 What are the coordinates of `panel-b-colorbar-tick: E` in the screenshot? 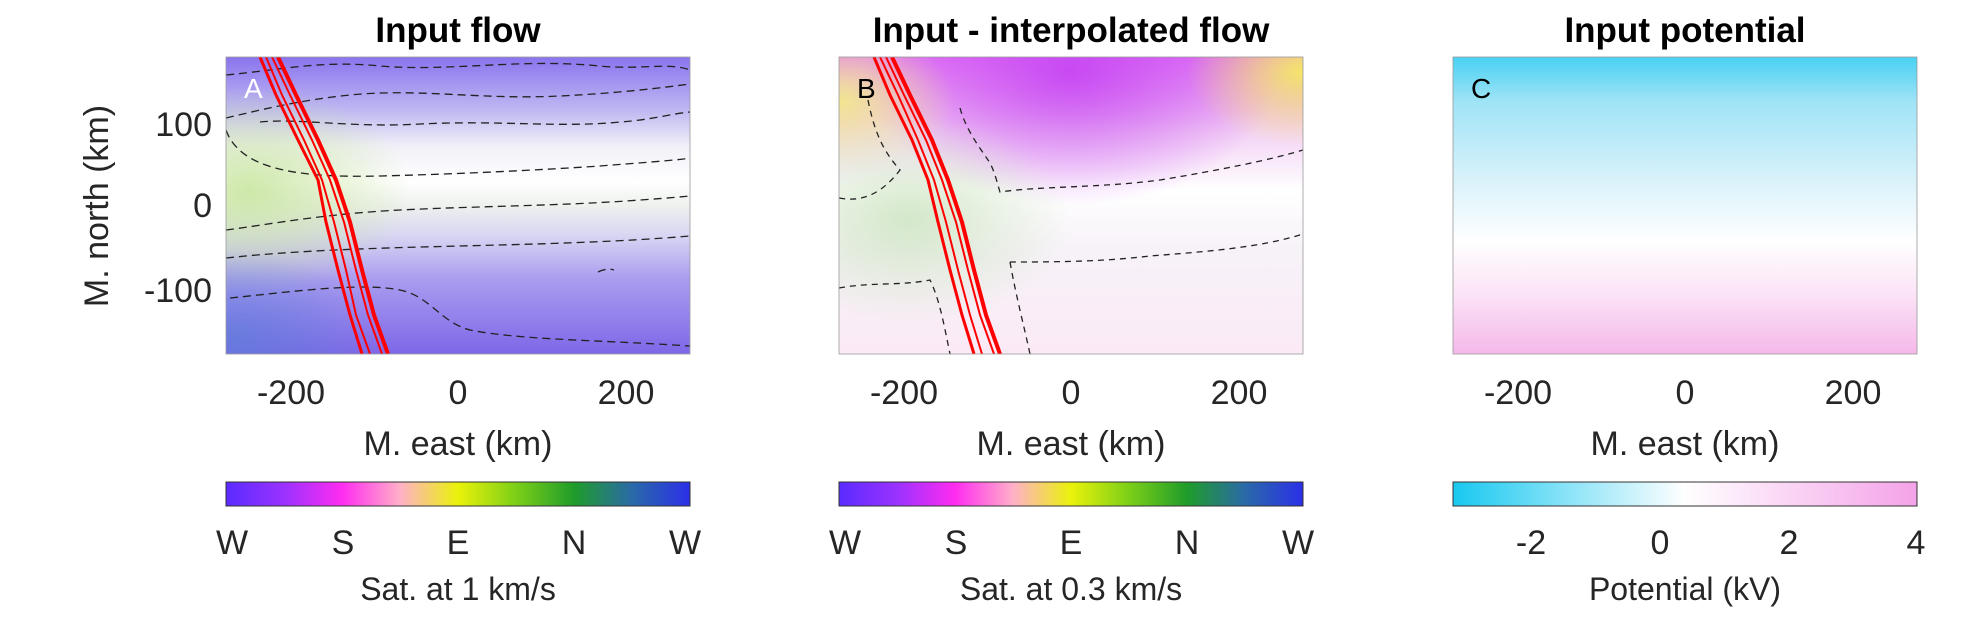 It's located at (1071, 543).